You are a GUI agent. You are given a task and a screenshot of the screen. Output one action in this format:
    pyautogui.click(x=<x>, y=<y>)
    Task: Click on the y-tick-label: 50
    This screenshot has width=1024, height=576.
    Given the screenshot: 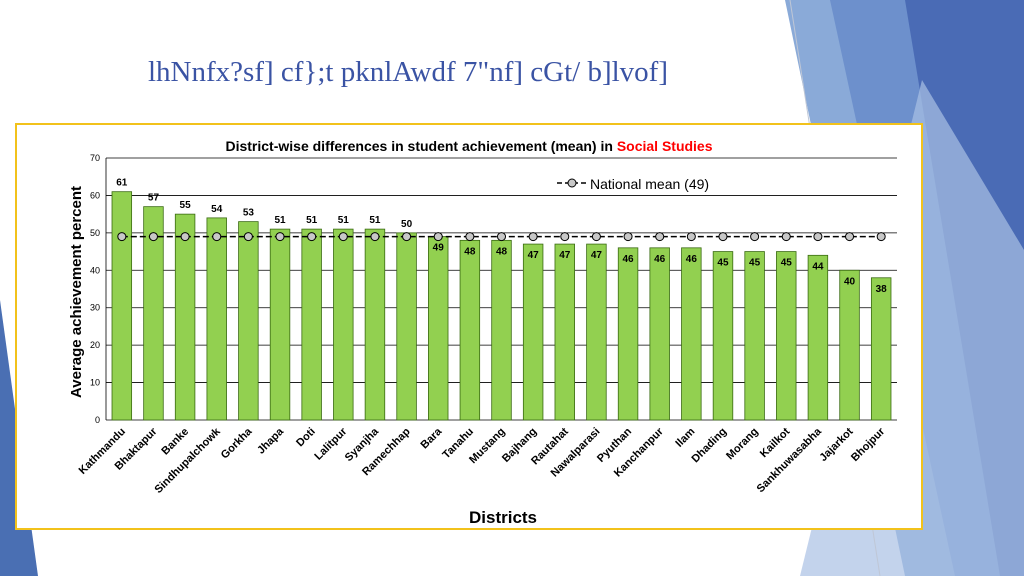 What is the action you would take?
    pyautogui.click(x=95, y=233)
    